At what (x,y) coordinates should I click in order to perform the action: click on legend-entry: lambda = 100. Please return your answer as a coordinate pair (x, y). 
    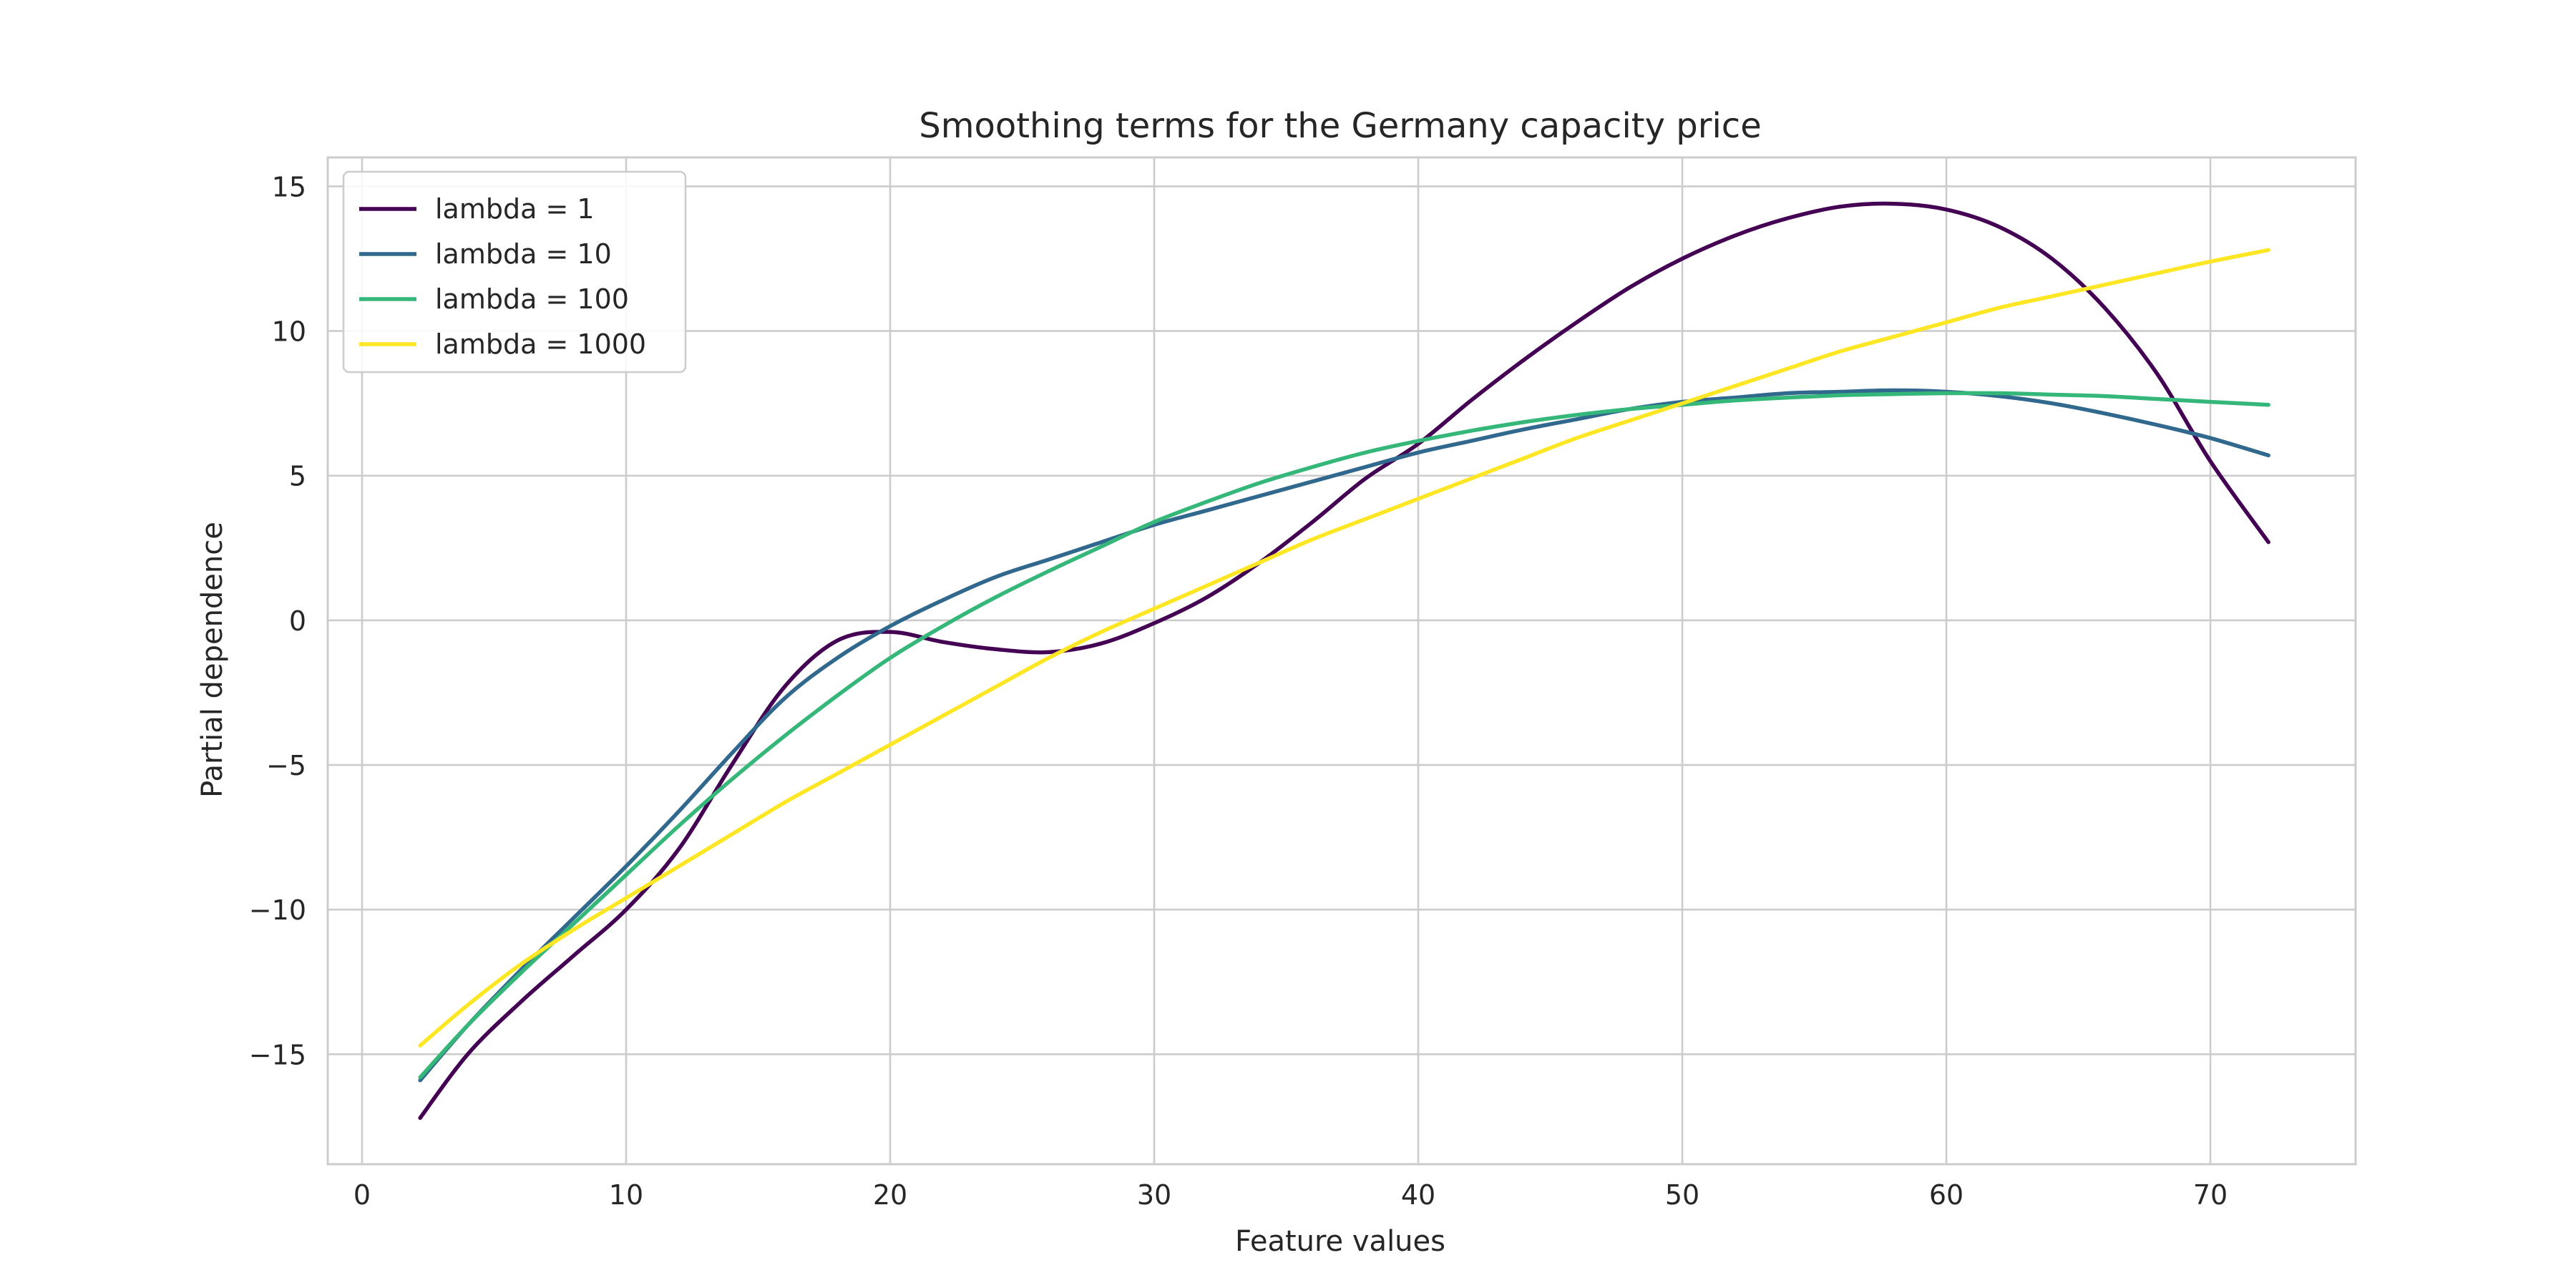
    Looking at the image, I should click on (532, 299).